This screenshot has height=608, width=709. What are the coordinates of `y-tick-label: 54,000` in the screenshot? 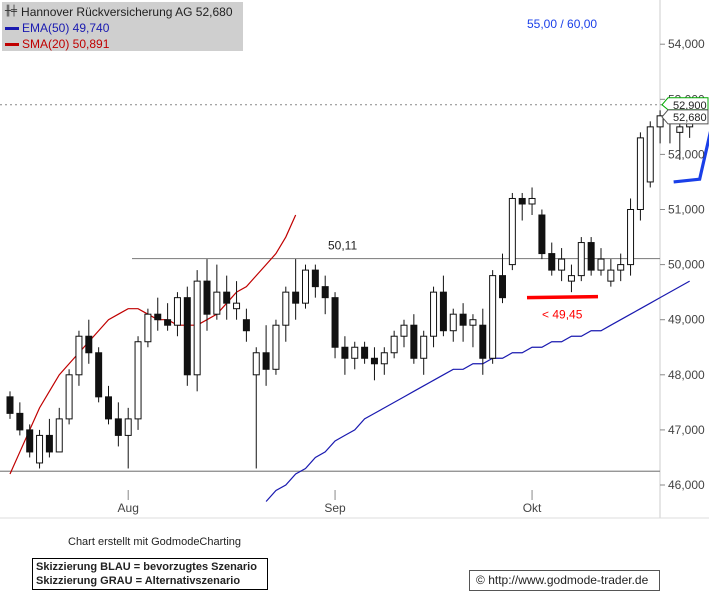 It's located at (686, 44).